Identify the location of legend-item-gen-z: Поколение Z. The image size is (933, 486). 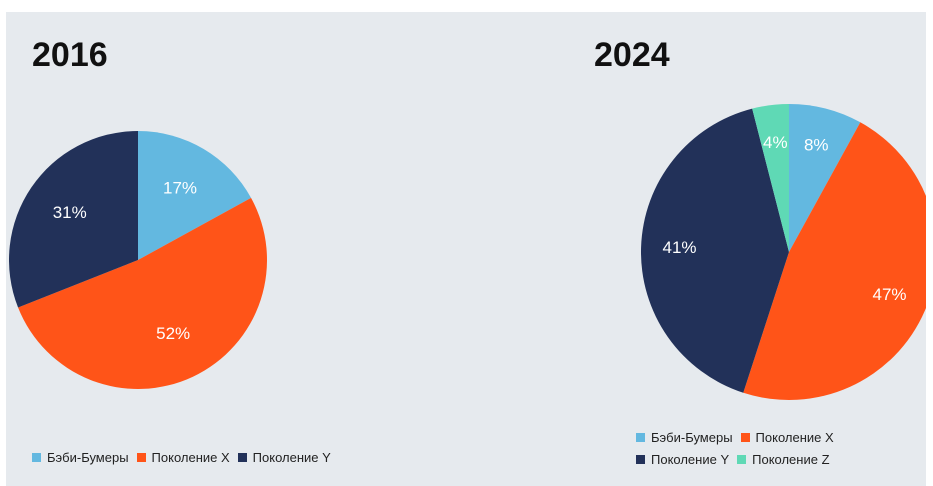
(783, 459).